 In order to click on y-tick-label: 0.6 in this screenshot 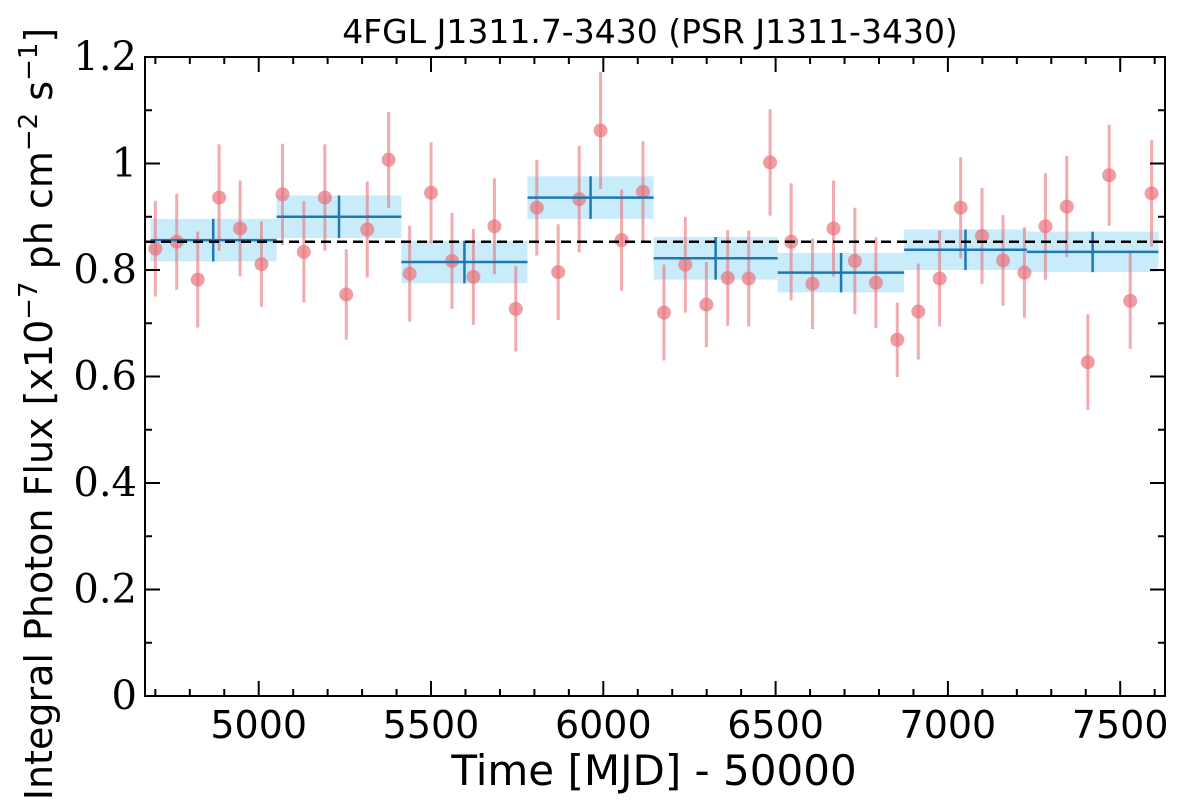, I will do `click(105, 377)`.